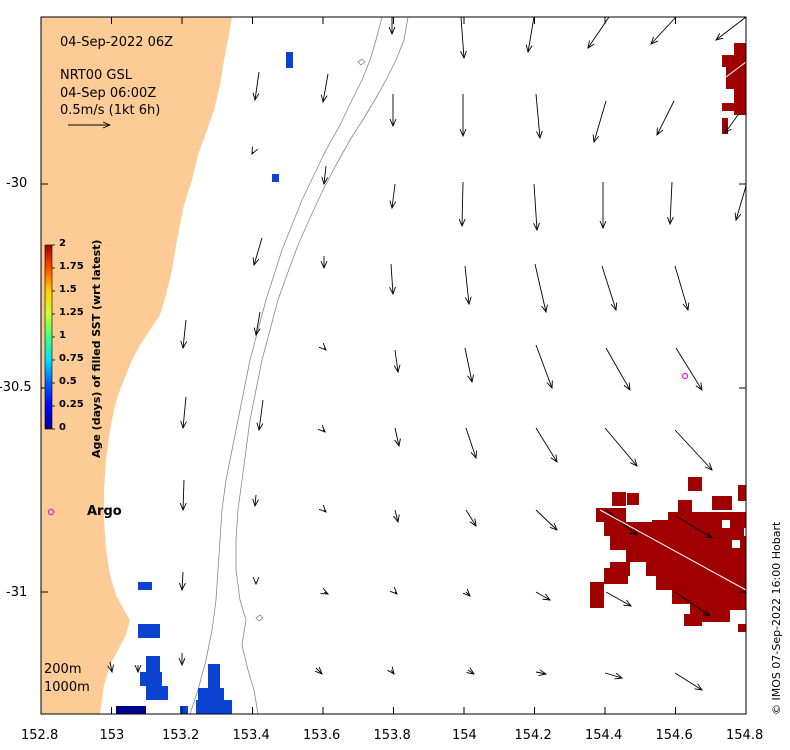  Describe the element at coordinates (71, 358) in the screenshot. I see `colorbar-tick-label: 0.75` at that location.